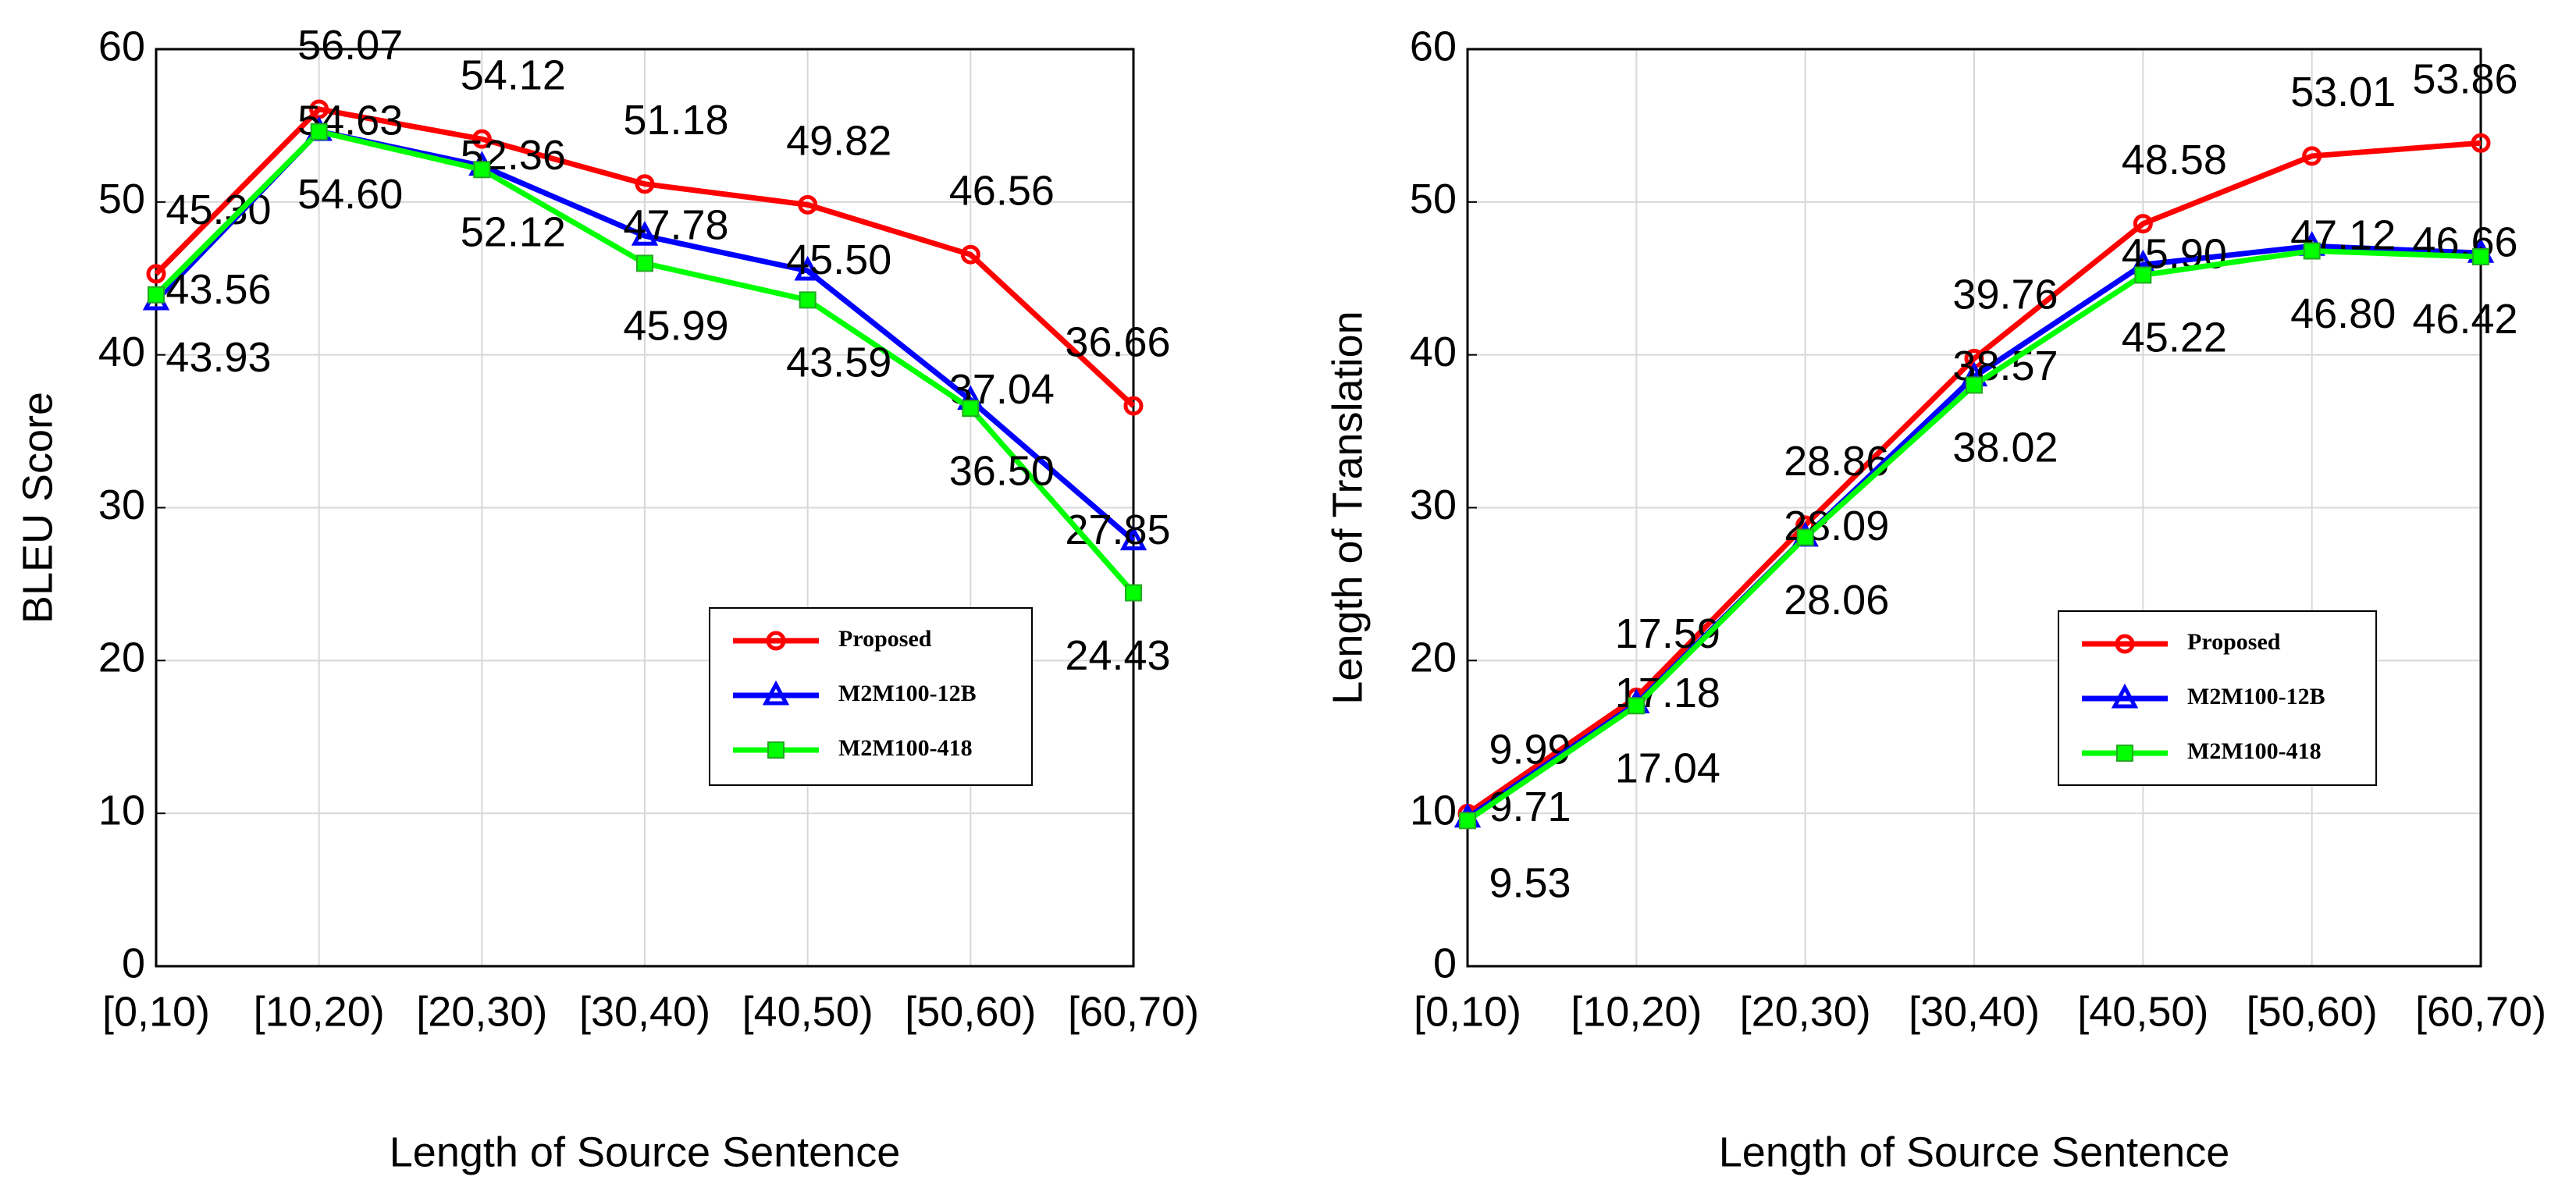  What do you see at coordinates (1667, 633) in the screenshot?
I see `data-label: 17.59` at bounding box center [1667, 633].